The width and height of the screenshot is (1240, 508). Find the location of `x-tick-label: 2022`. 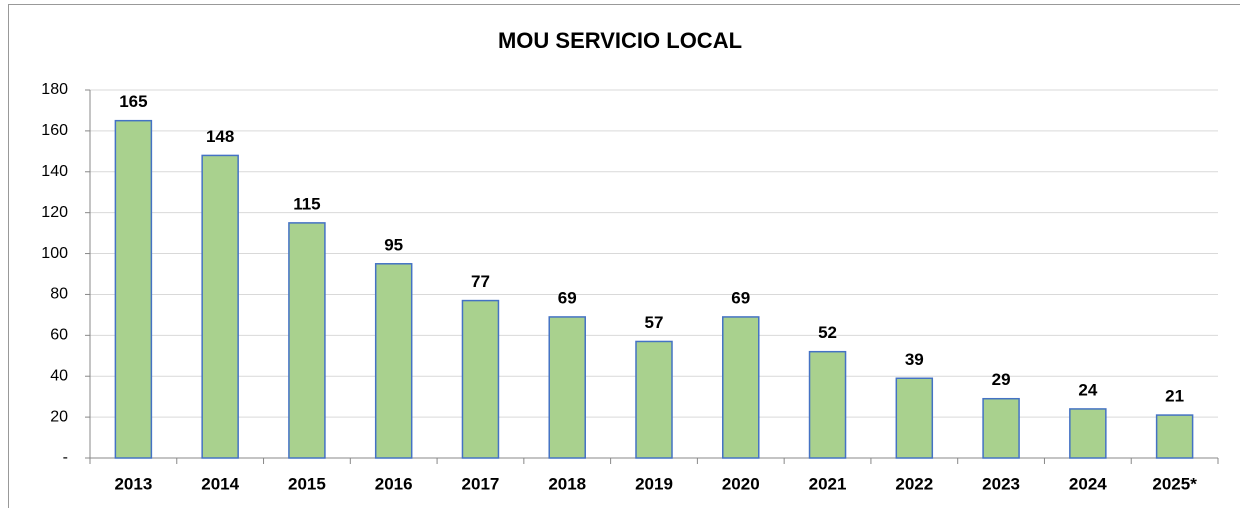

x-tick-label: 2022 is located at coordinates (914, 483).